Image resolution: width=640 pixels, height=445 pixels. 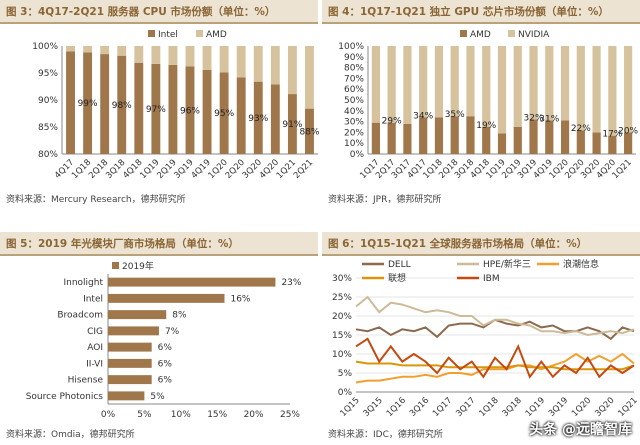 What do you see at coordinates (507, 264) in the screenshot?
I see `fig6-legend-label: HPE/新华三` at bounding box center [507, 264].